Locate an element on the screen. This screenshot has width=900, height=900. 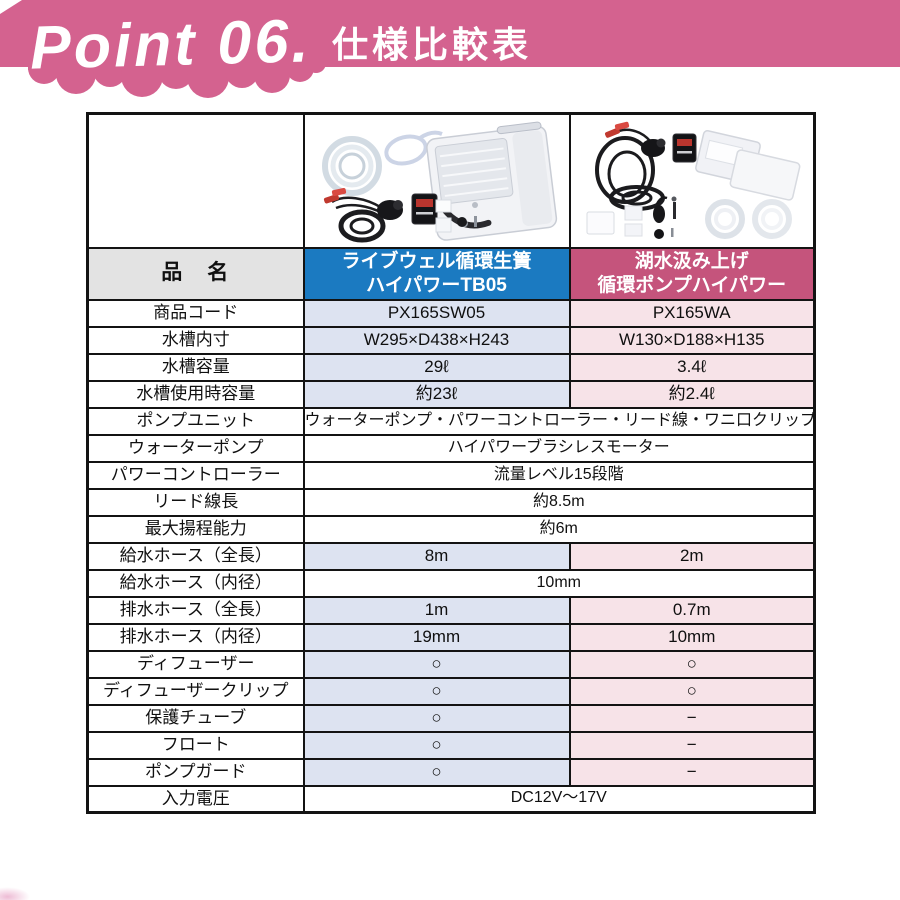
spec-row: 水槽使用時容量 約23ℓ 約2.4ℓ is located at coordinates (451, 394).